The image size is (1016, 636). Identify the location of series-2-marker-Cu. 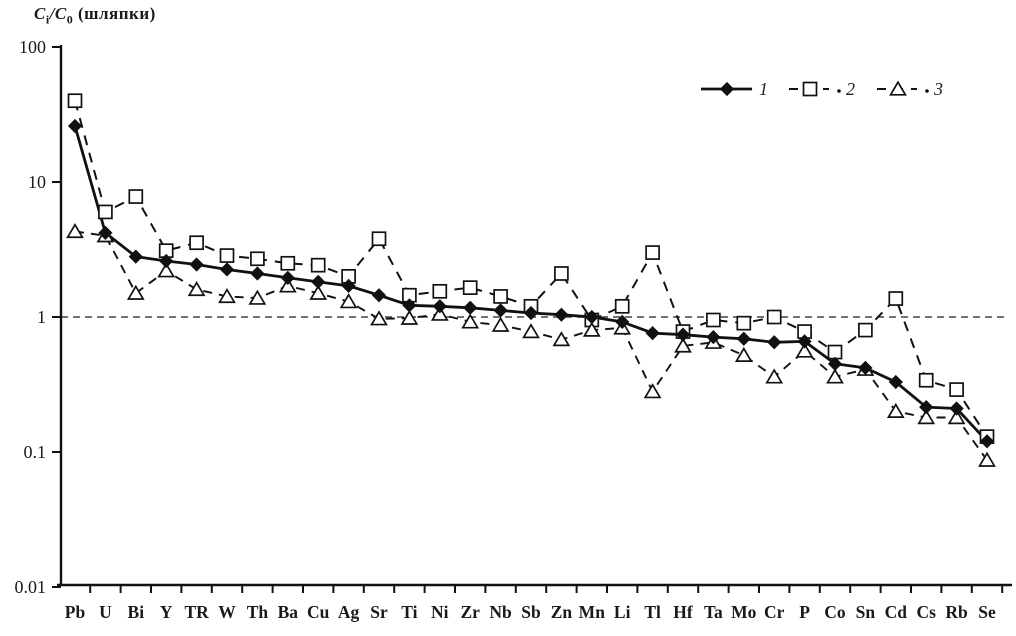
(318, 265).